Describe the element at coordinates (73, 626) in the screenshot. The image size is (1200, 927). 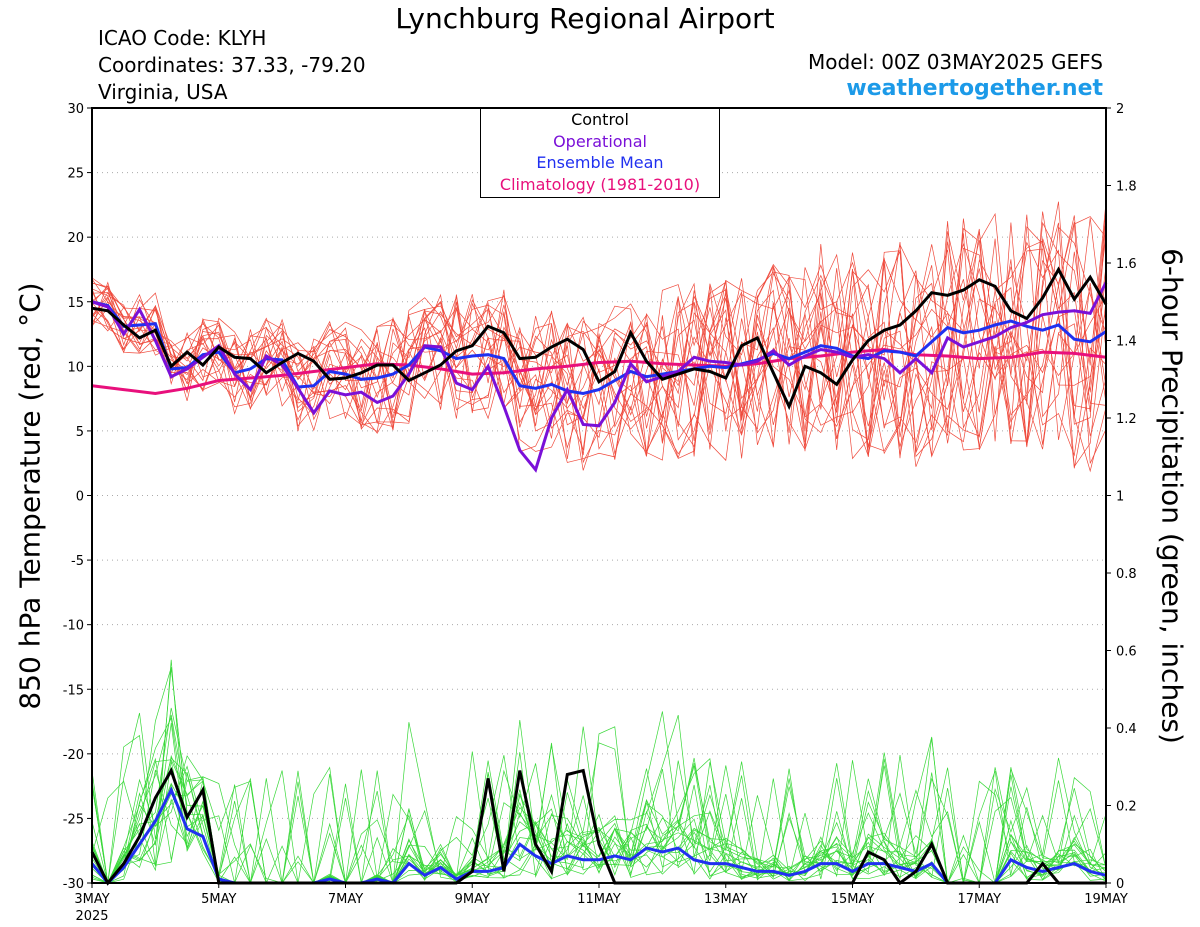
I see `y-tick-label: -10` at that location.